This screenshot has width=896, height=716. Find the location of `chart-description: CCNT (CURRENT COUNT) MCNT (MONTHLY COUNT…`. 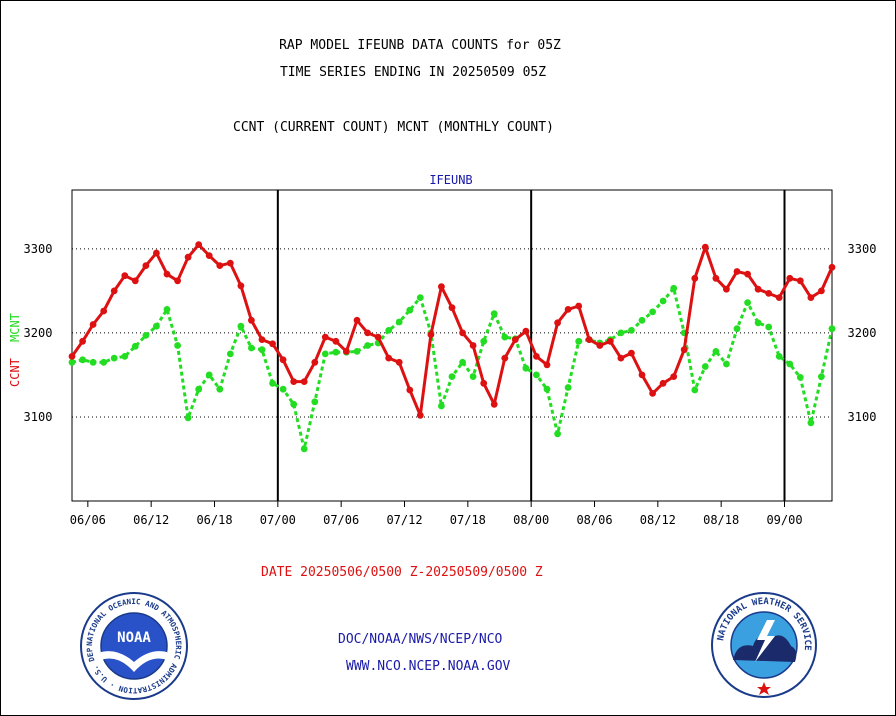

chart-description: CCNT (CURRENT COUNT) MCNT (MONTHLY COUNT… is located at coordinates (393, 127).